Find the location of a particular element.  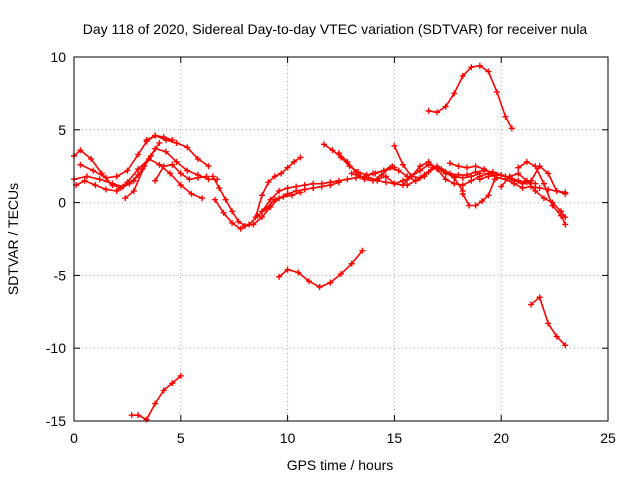

x-tick-label: 20 is located at coordinates (501, 438).